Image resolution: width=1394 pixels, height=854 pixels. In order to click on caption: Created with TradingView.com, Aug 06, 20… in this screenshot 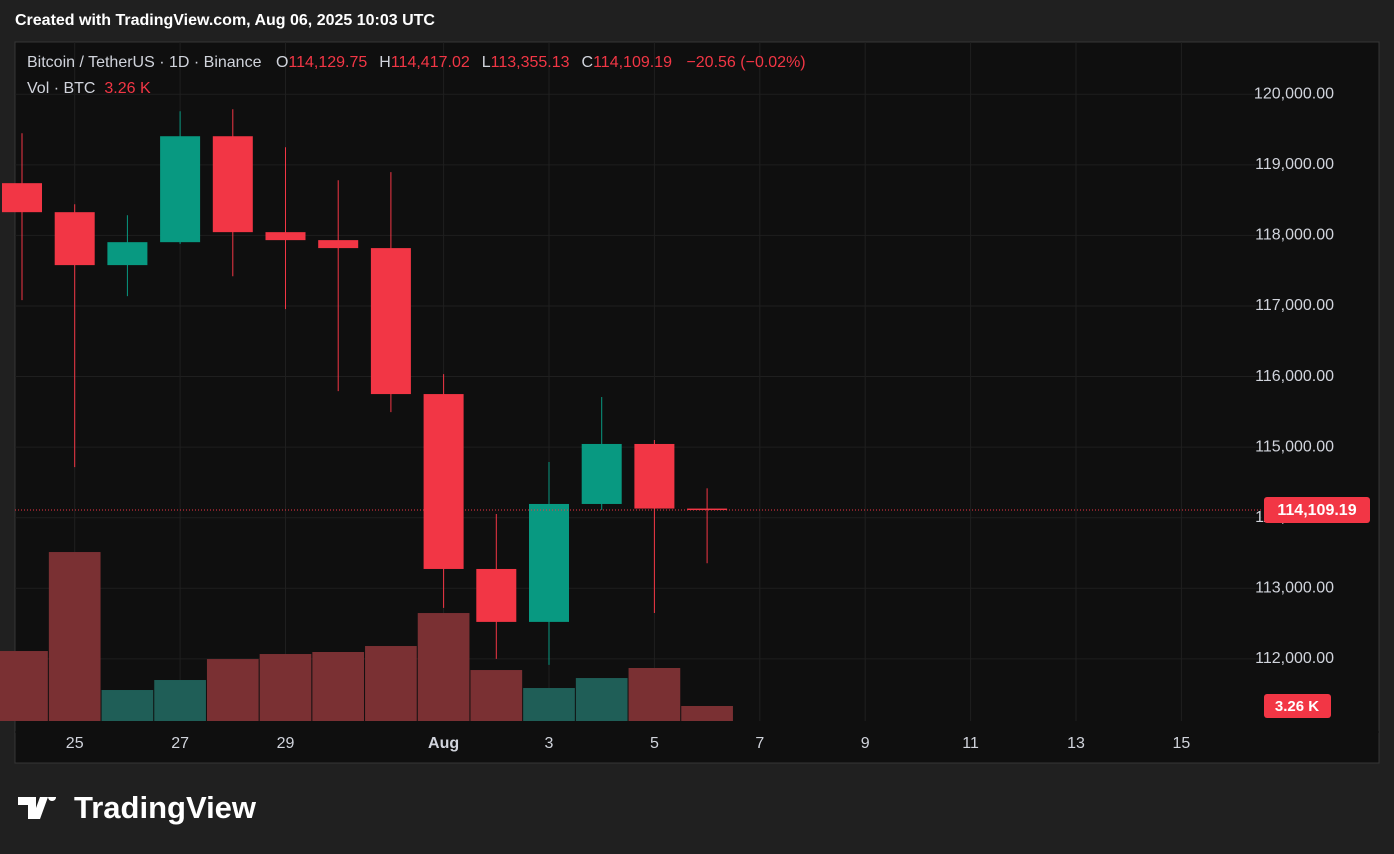, I will do `click(225, 20)`.